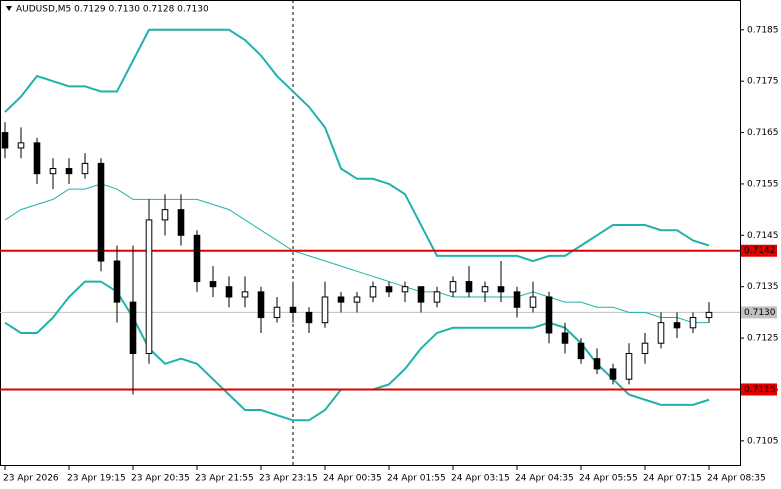  Describe the element at coordinates (96, 479) in the screenshot. I see `x-tick-label: 23 Apr 19:15` at that location.